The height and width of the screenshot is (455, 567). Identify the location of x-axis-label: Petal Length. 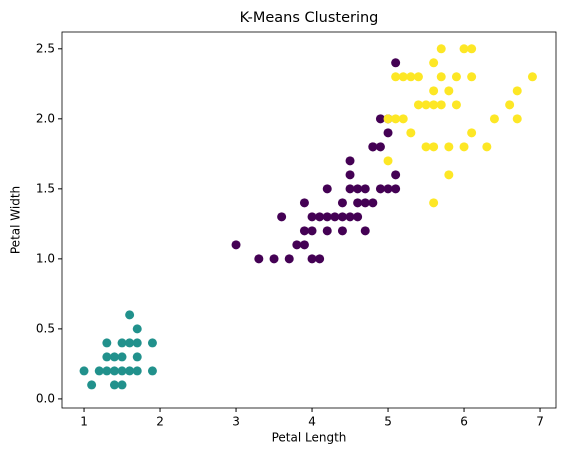
(309, 438).